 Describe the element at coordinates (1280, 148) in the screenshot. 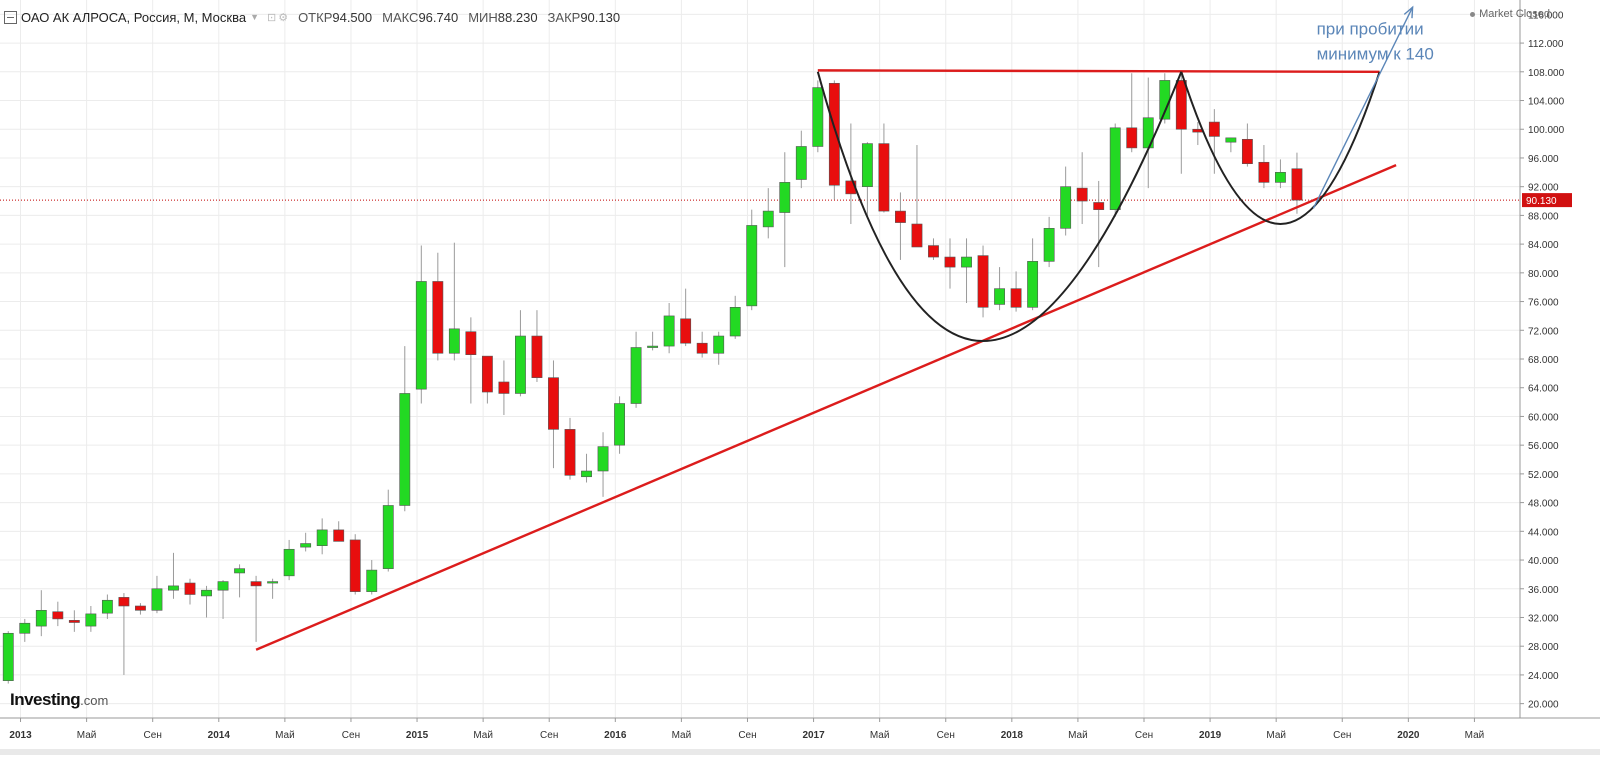

I see `handle-curve` at that location.